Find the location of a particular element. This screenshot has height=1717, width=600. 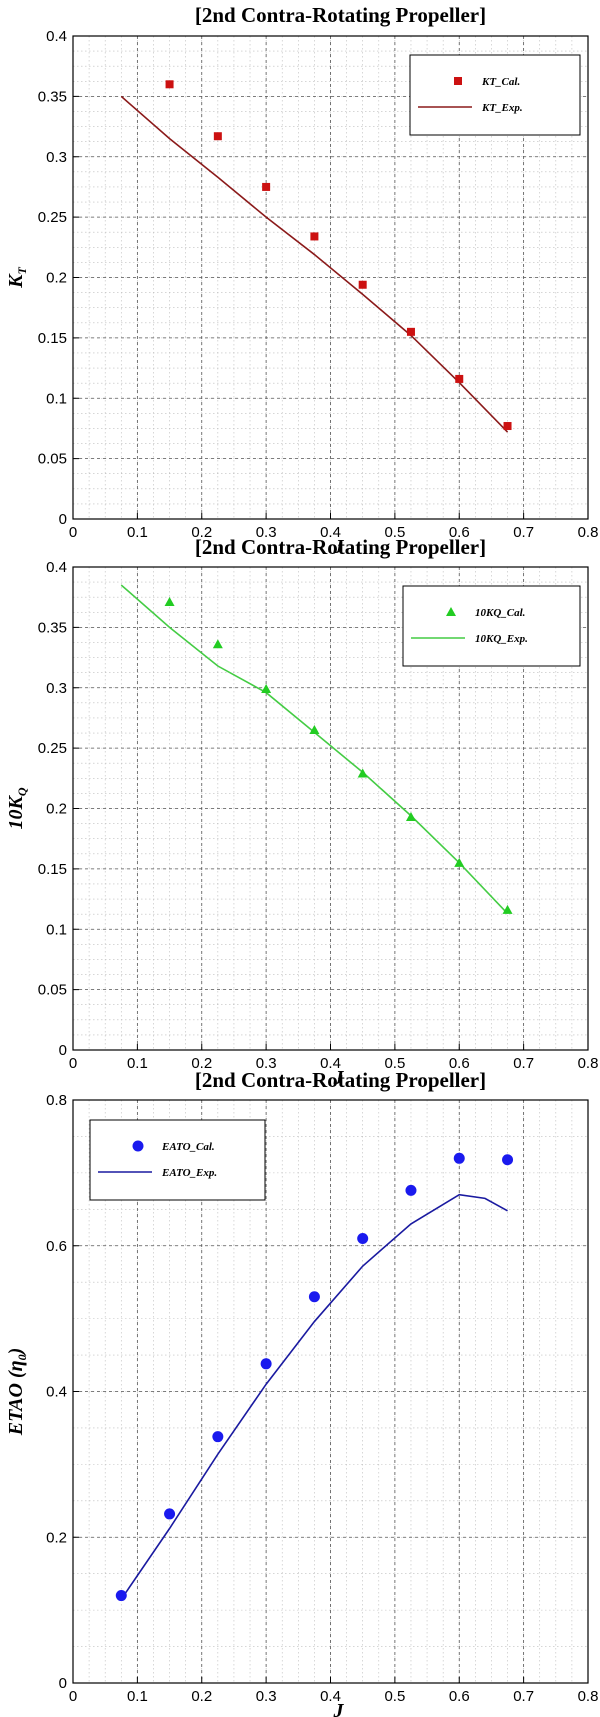

legend: 10KQ_Cal. 10KQ_Exp. is located at coordinates (491, 626).